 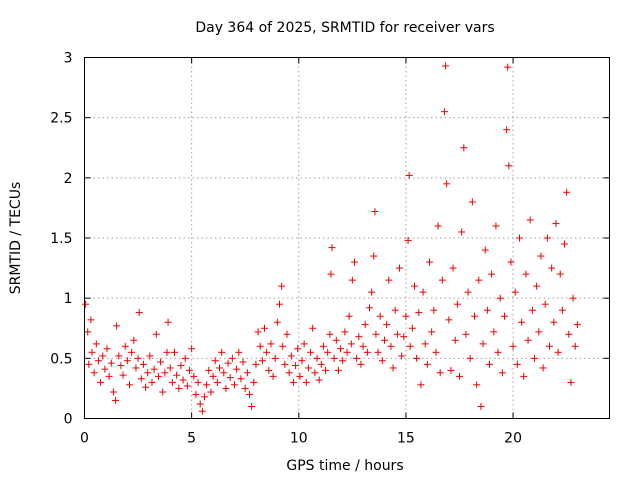 What do you see at coordinates (68, 59) in the screenshot?
I see `y-tick-label: 3` at bounding box center [68, 59].